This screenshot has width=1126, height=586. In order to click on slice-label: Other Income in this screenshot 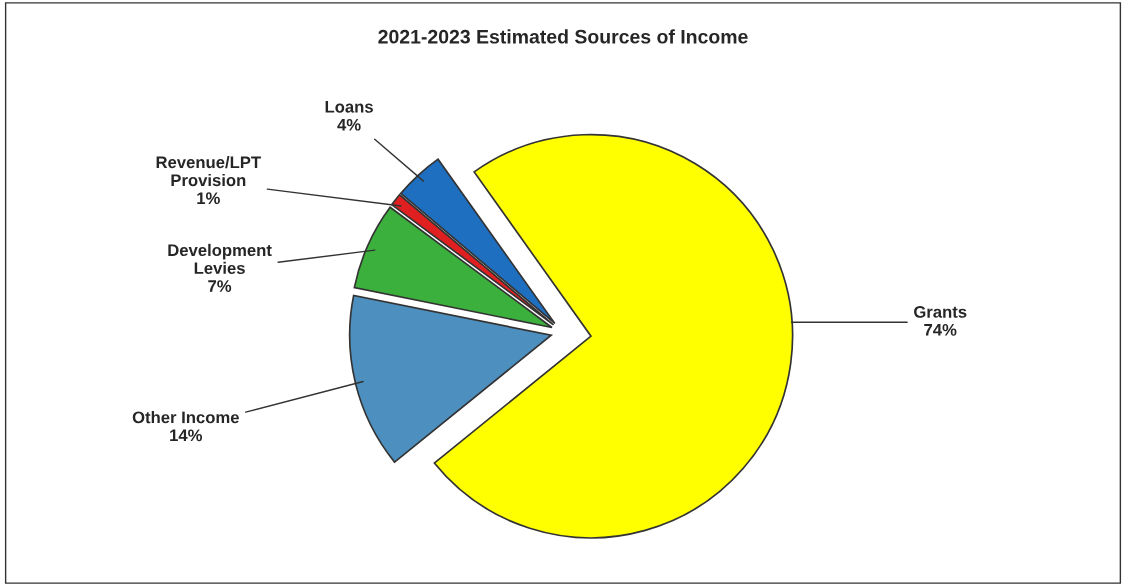, I will do `click(185, 417)`.